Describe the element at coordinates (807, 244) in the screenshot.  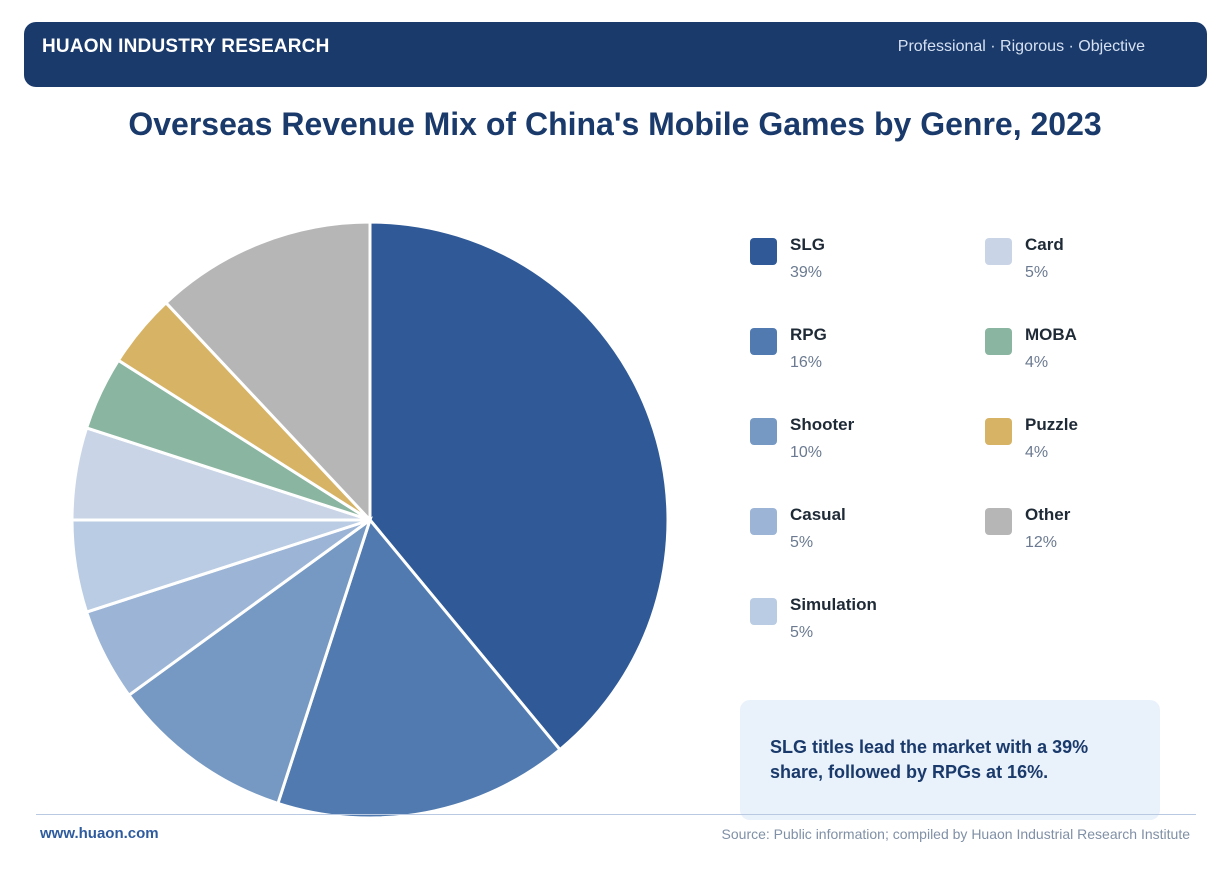
I see `legend-label: SLG` at that location.